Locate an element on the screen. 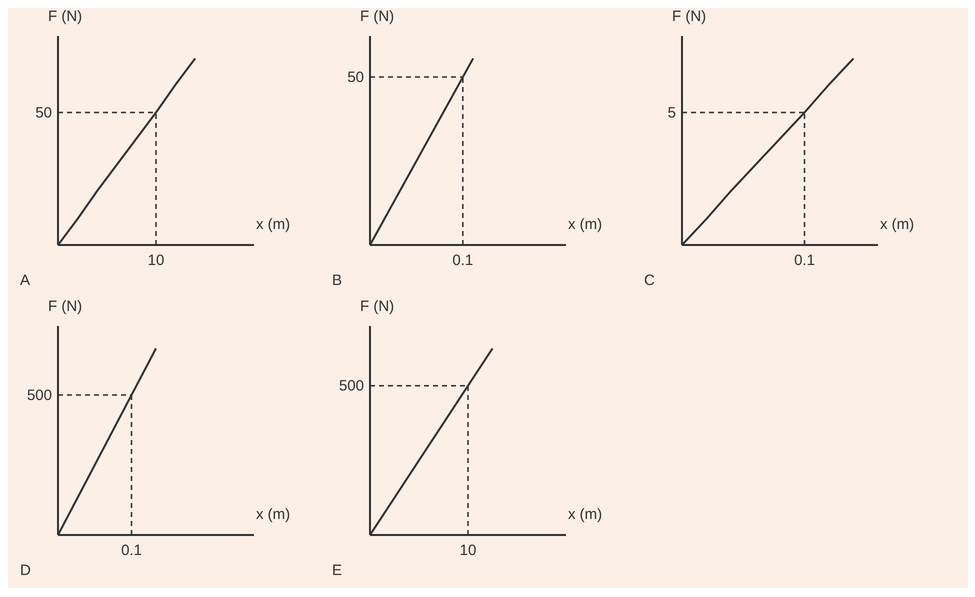 This screenshot has width=975, height=597. text: C is located at coordinates (649, 280).